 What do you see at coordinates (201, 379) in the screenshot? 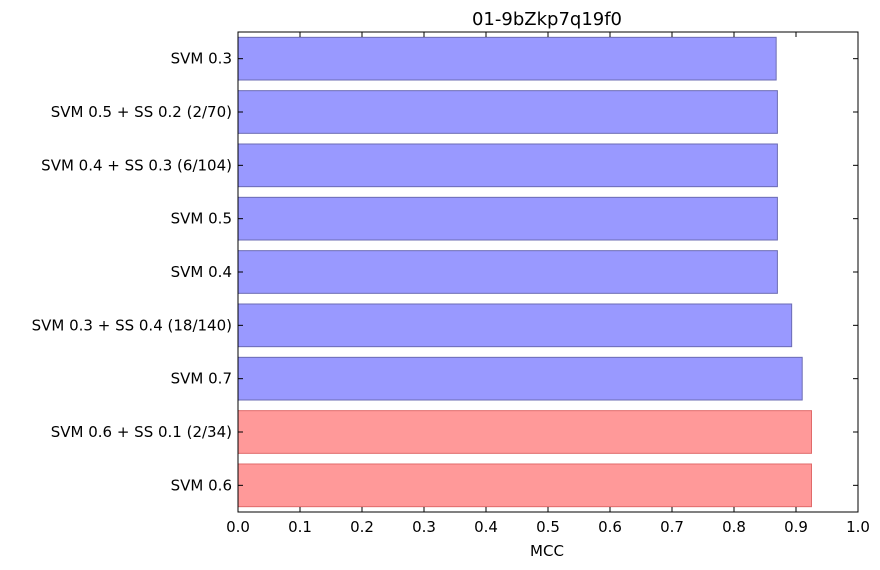
I see `y-tick-label: SVM 0.7` at bounding box center [201, 379].